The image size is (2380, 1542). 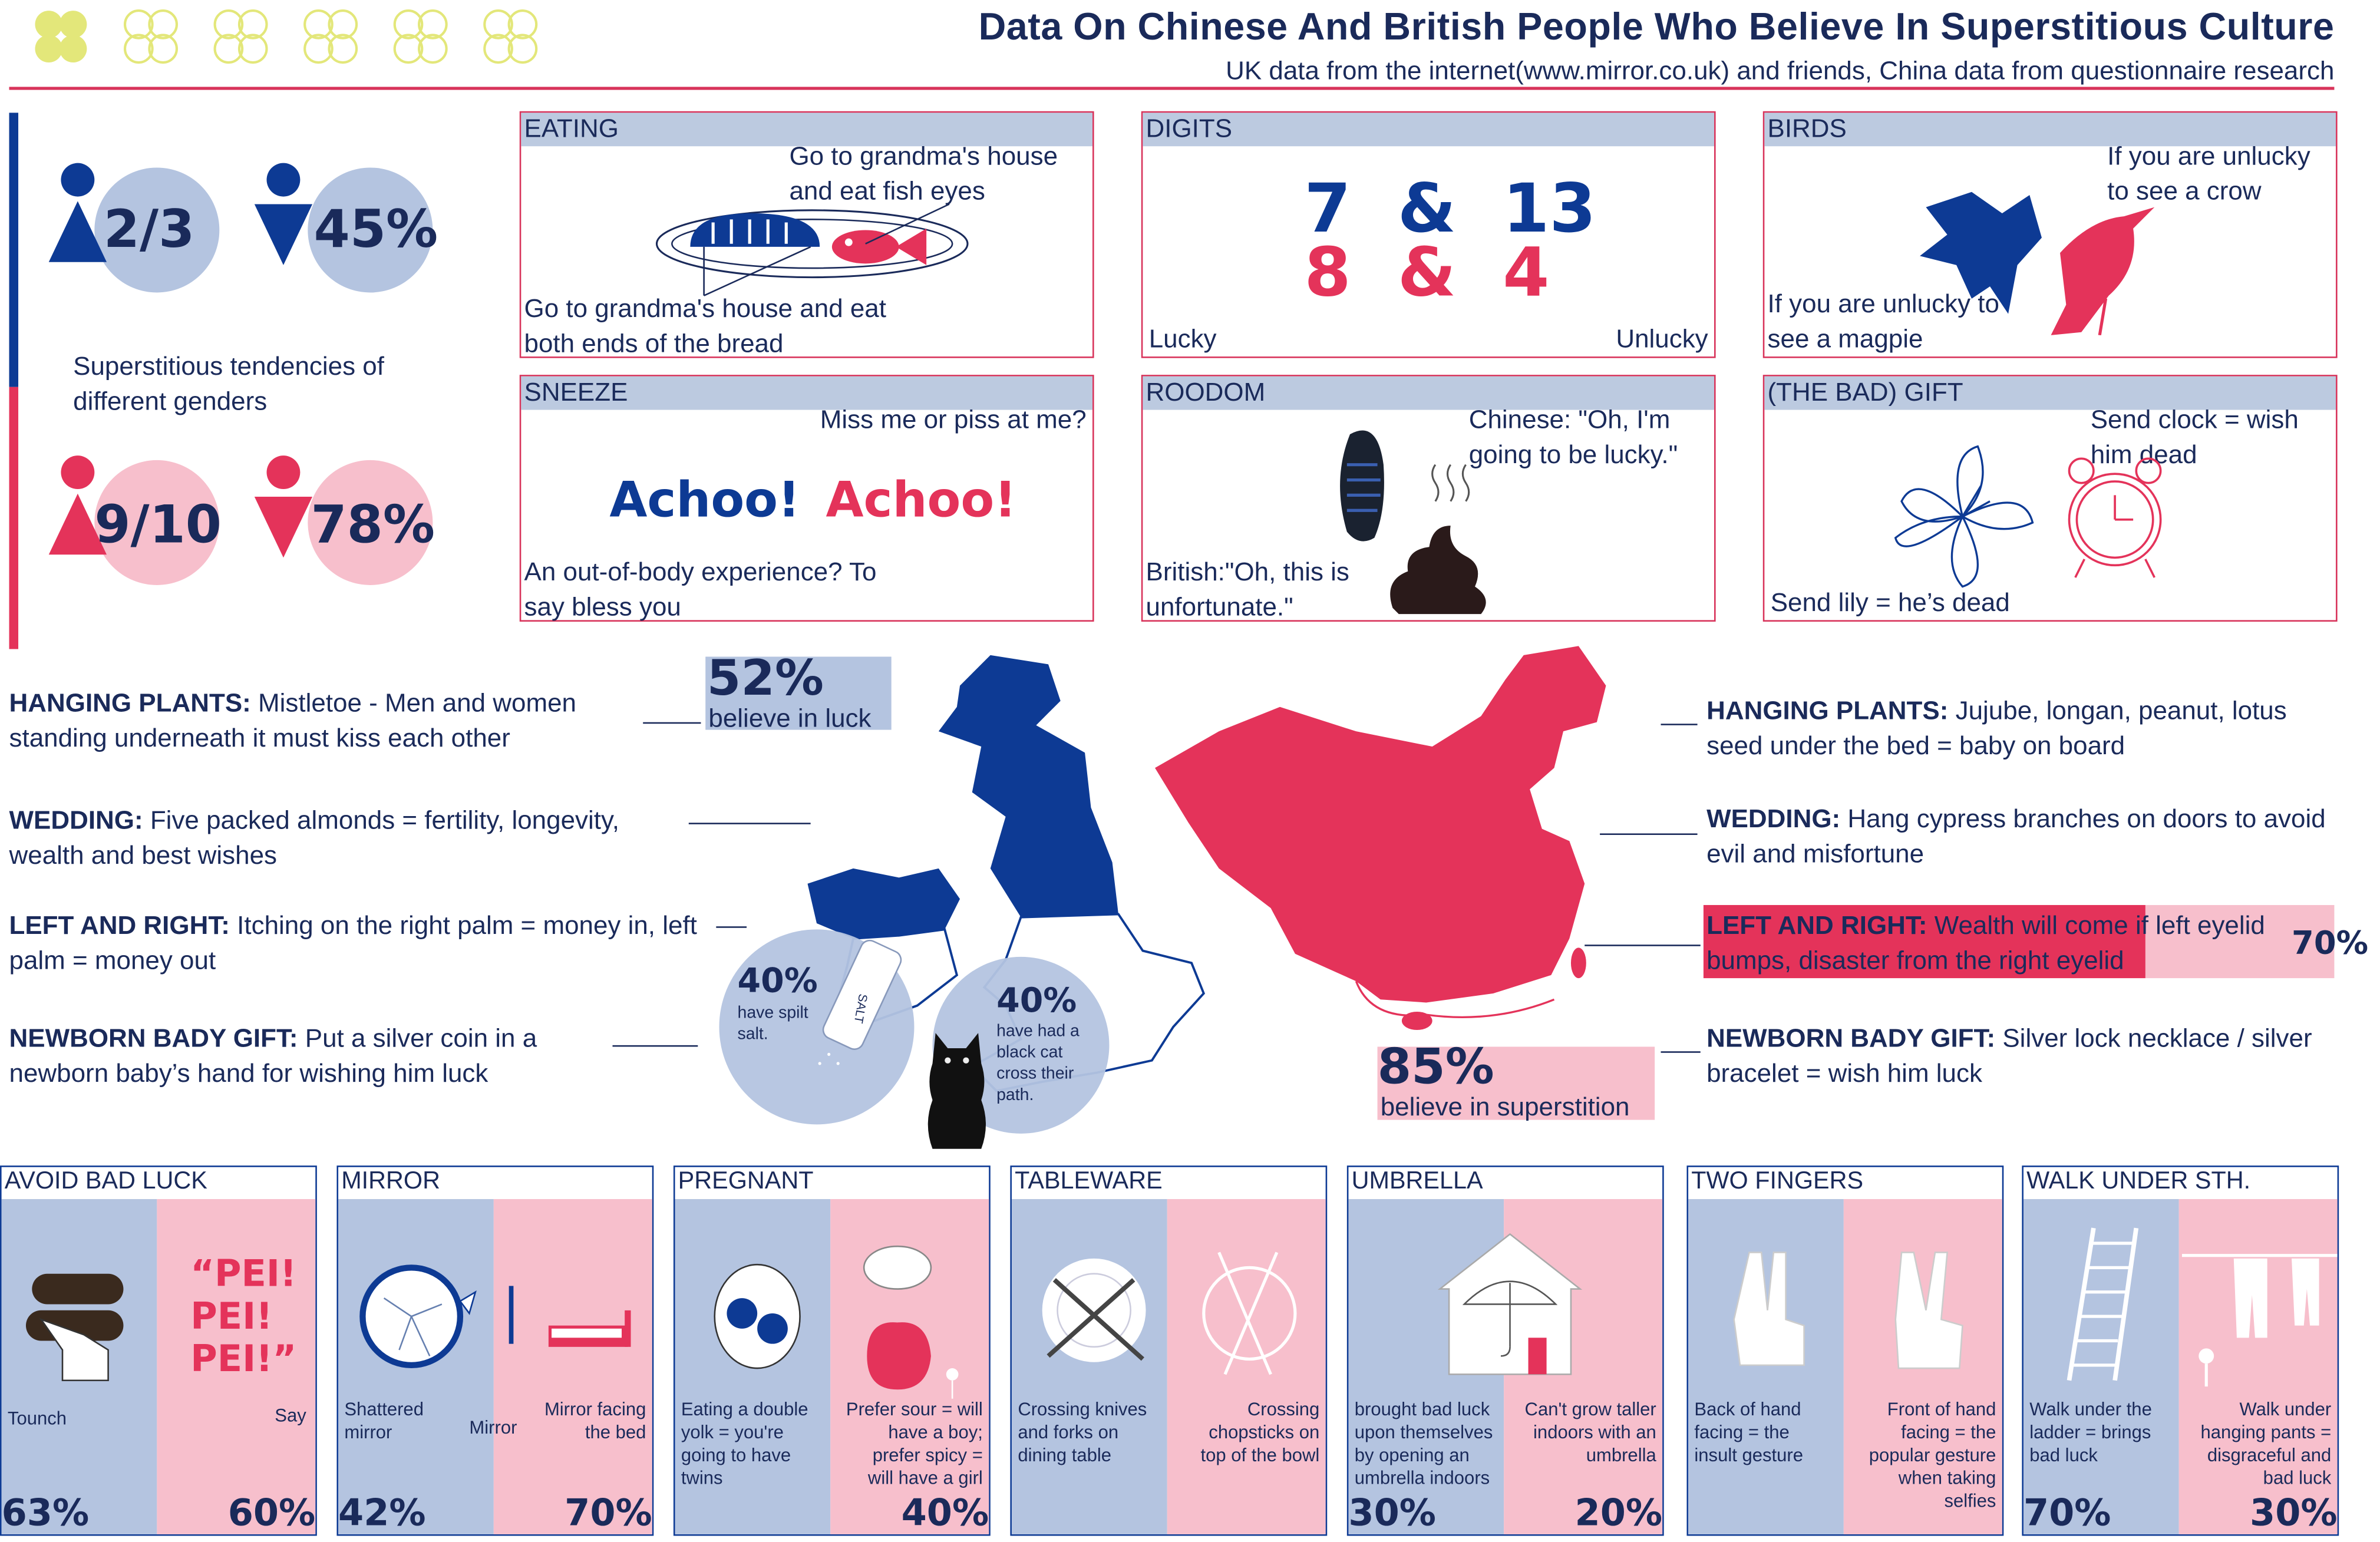 What do you see at coordinates (1769, 1309) in the screenshot?
I see `hand-back-icon` at bounding box center [1769, 1309].